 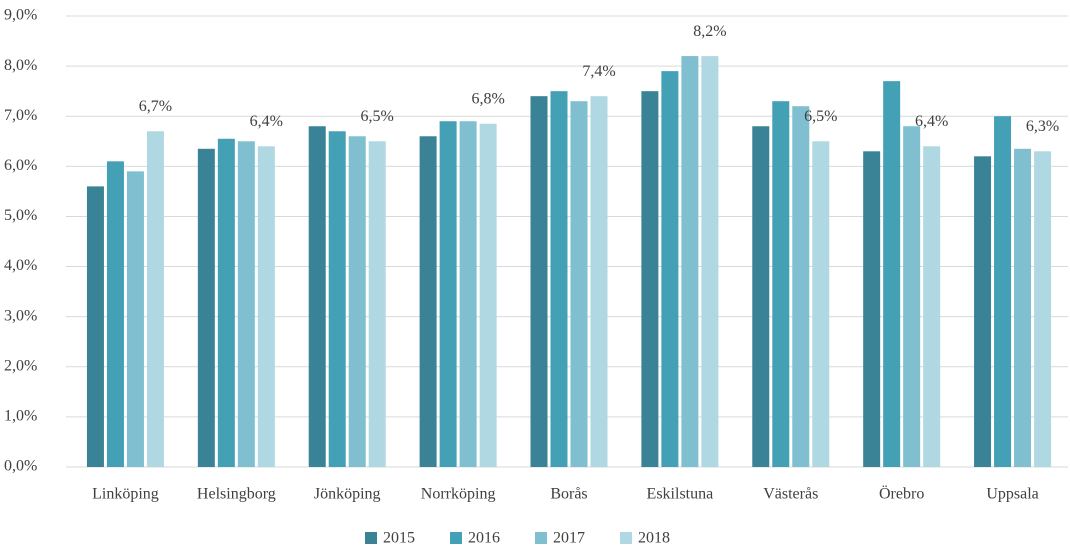 I want to click on x-tick-label: Eskilstuna, so click(x=680, y=494).